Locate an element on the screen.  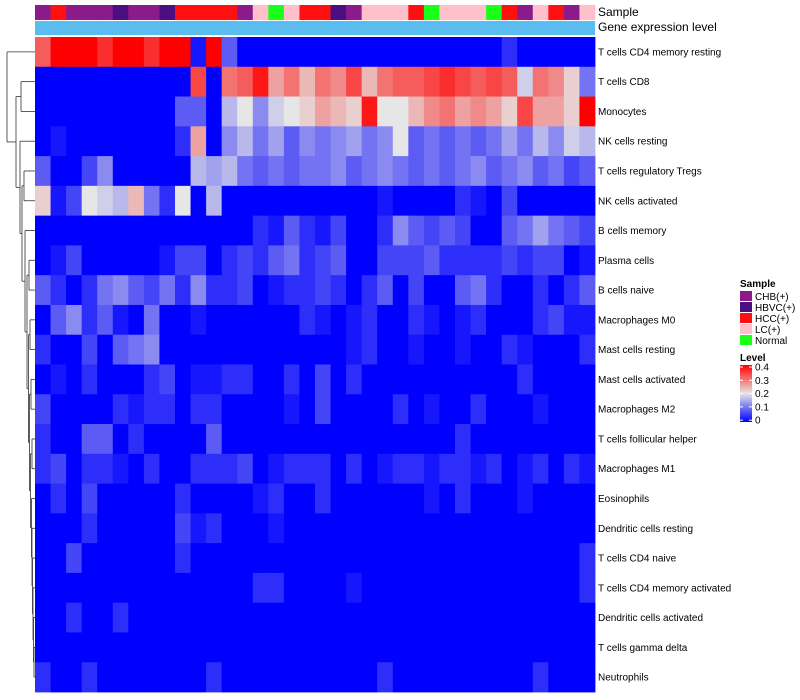
level-annotation-label: Gene expression level is located at coordinates (657, 27).